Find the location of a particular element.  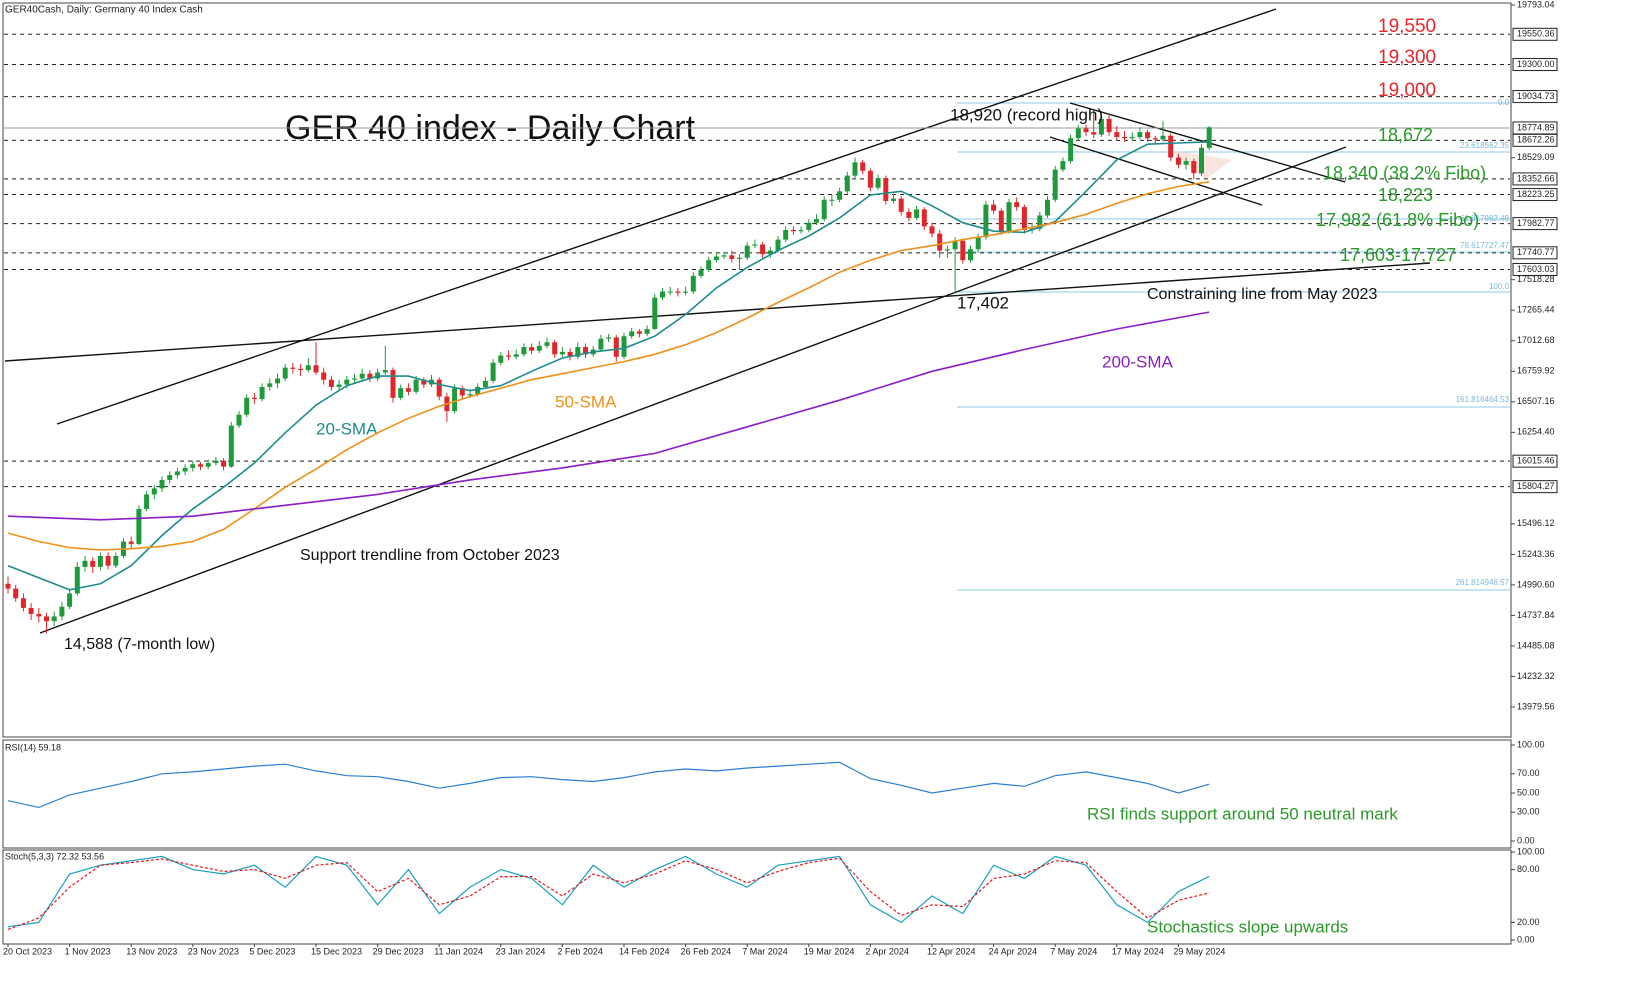

rsi-panel is located at coordinates (757, 794).